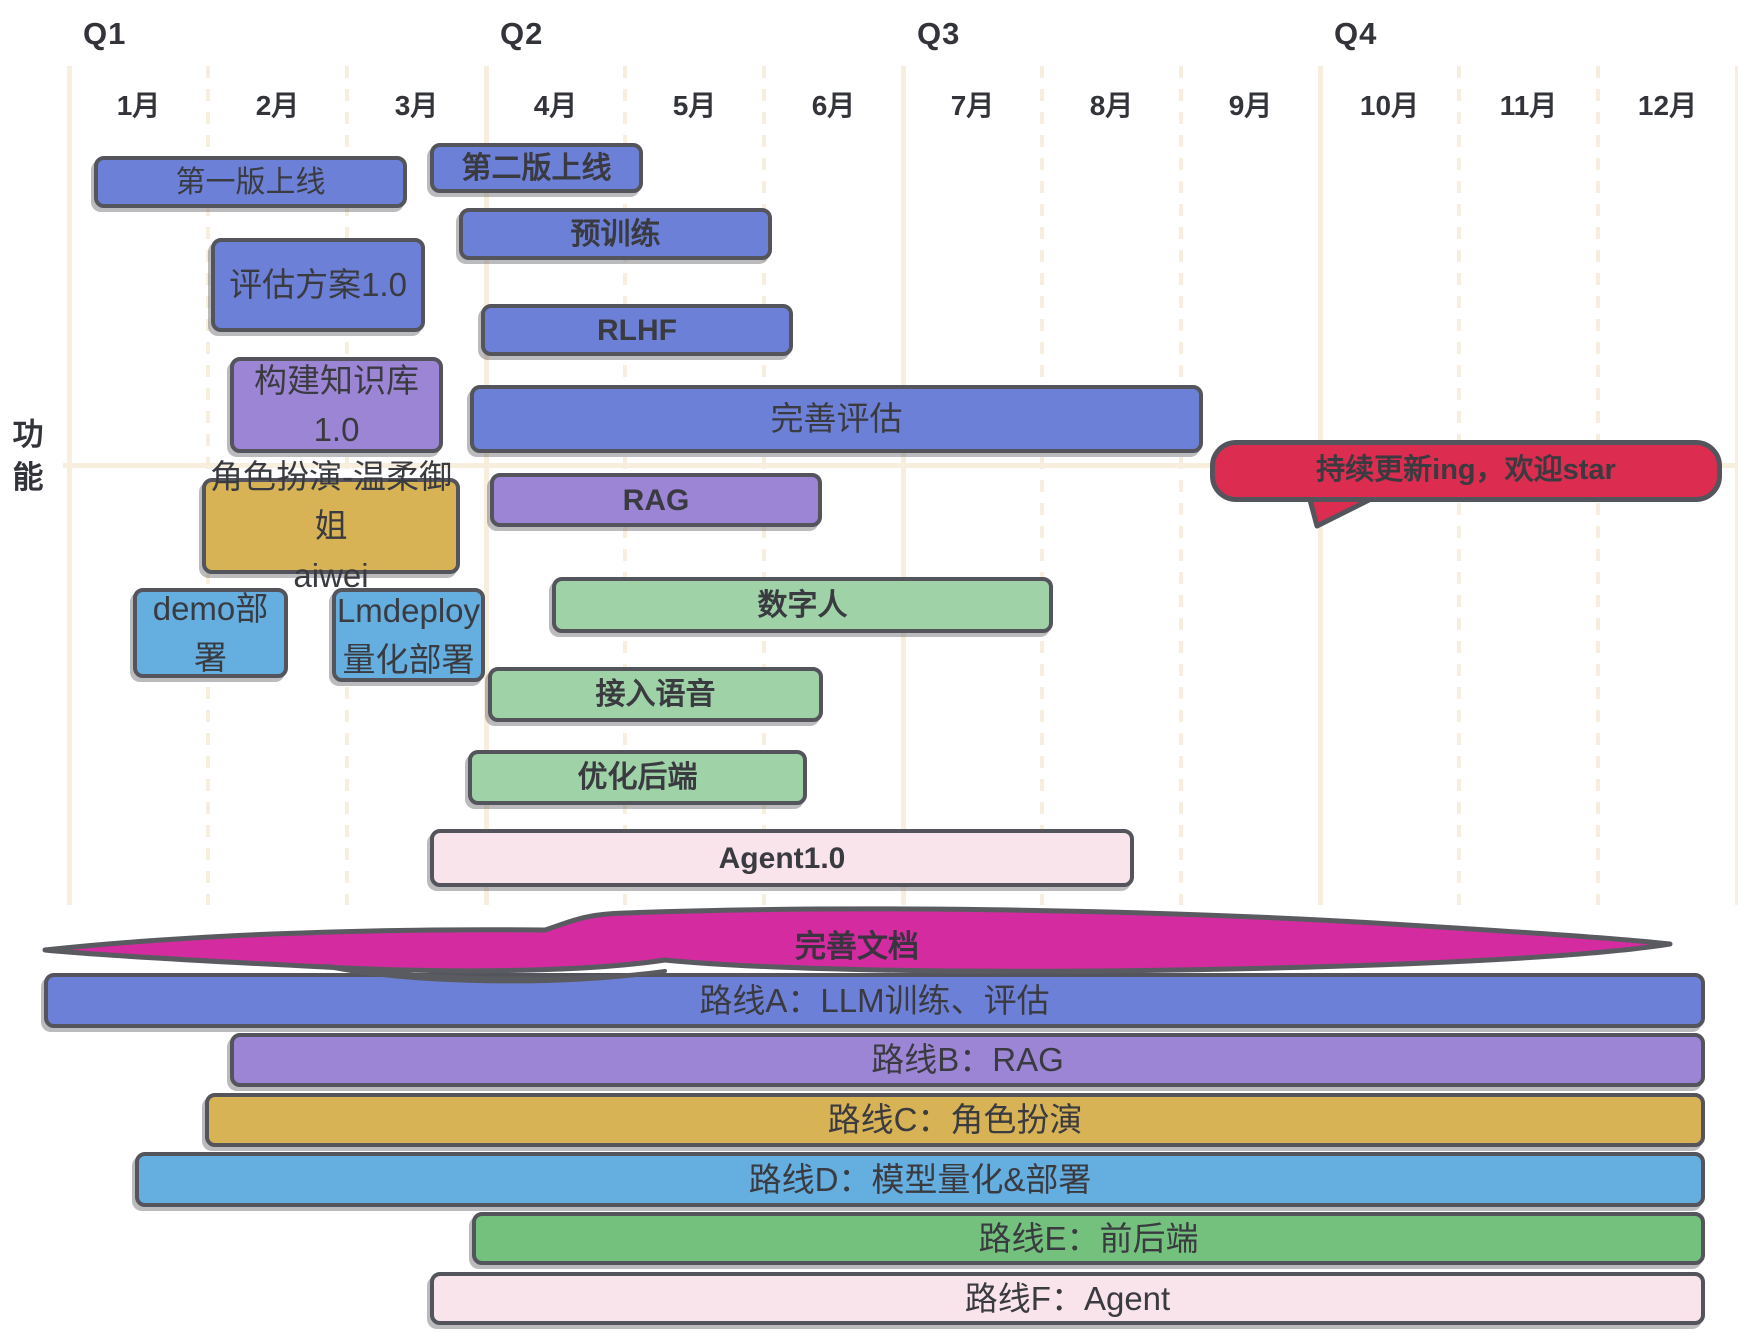 The width and height of the screenshot is (1738, 1333). What do you see at coordinates (210, 633) in the screenshot?
I see `bar-demo-deploy: demo部署` at bounding box center [210, 633].